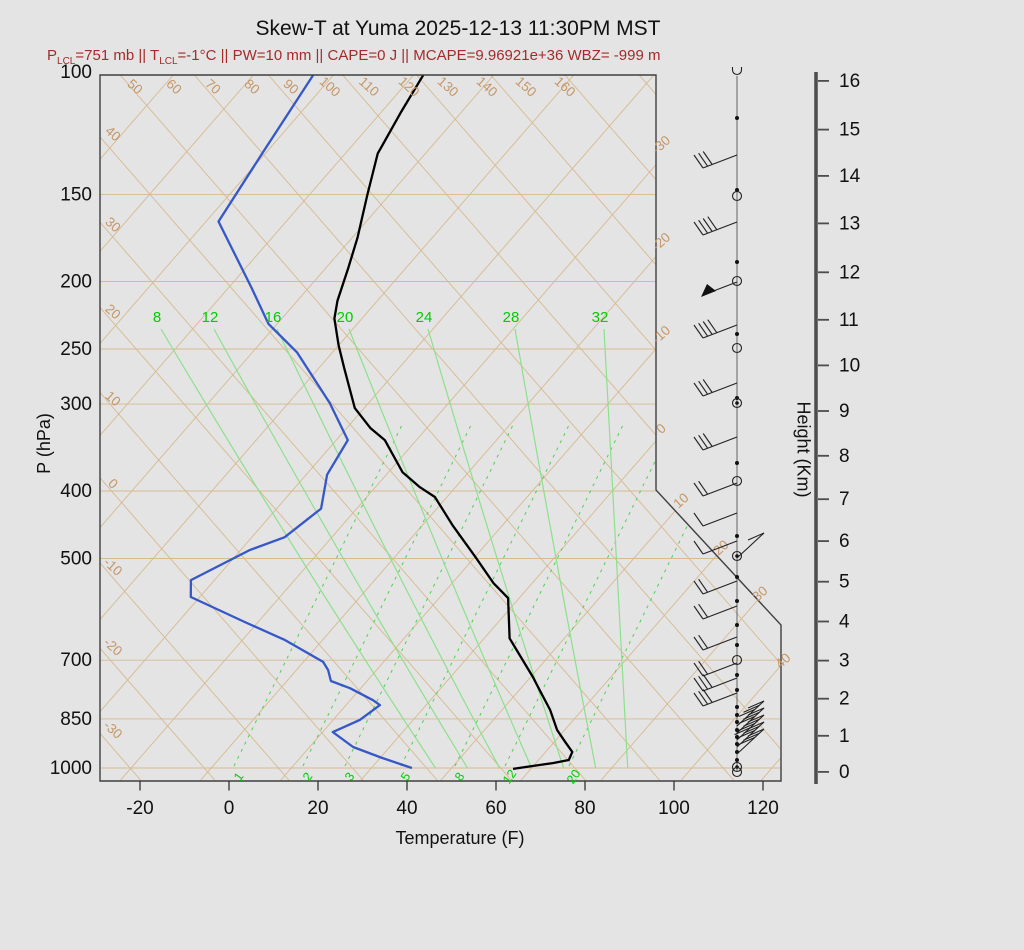 This screenshot has height=950, width=1024. Describe the element at coordinates (76, 559) in the screenshot. I see `plot-label: 500` at that location.